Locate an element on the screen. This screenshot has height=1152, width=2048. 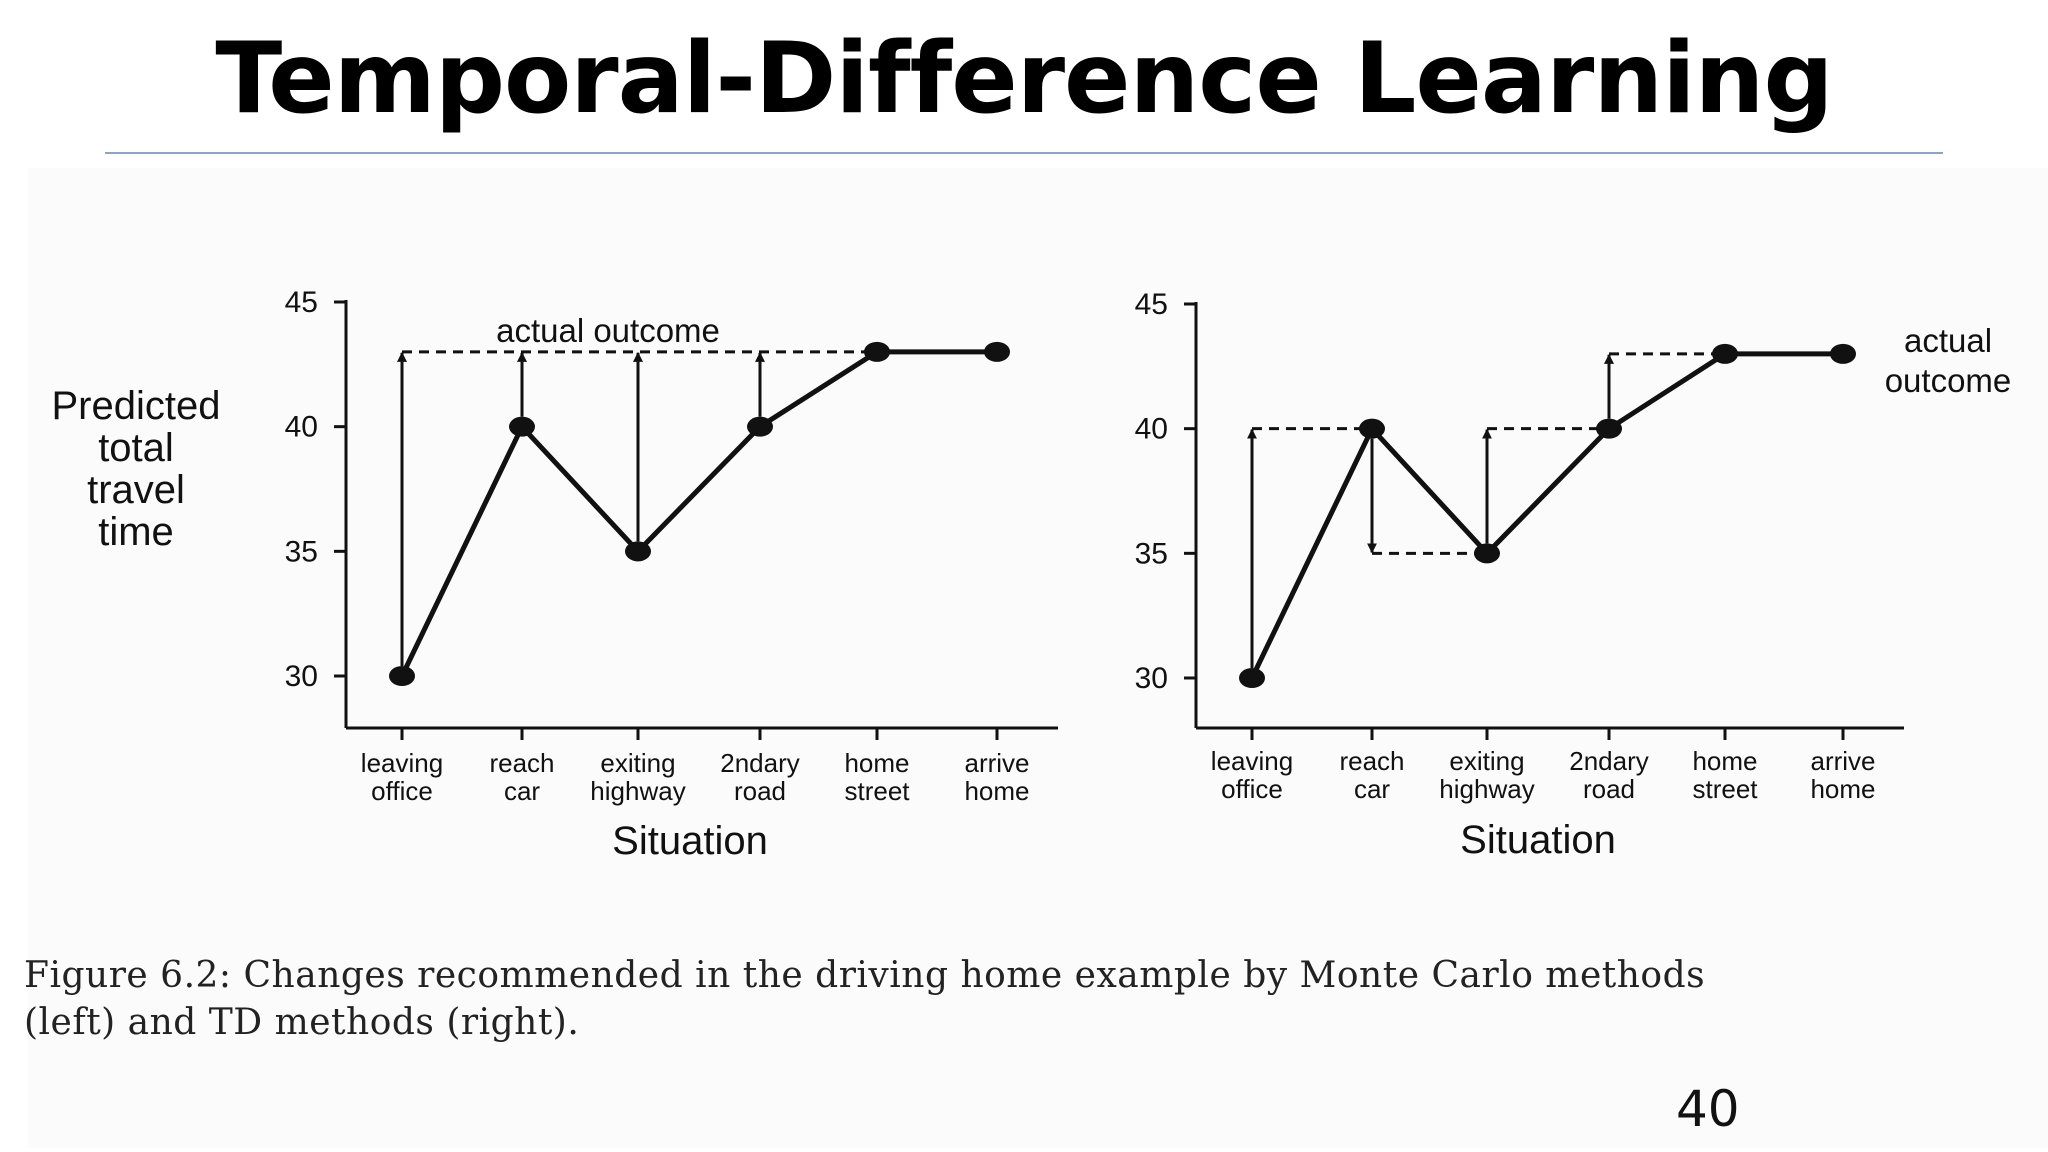
actual-outcome-label: actual outcome is located at coordinates (608, 330).